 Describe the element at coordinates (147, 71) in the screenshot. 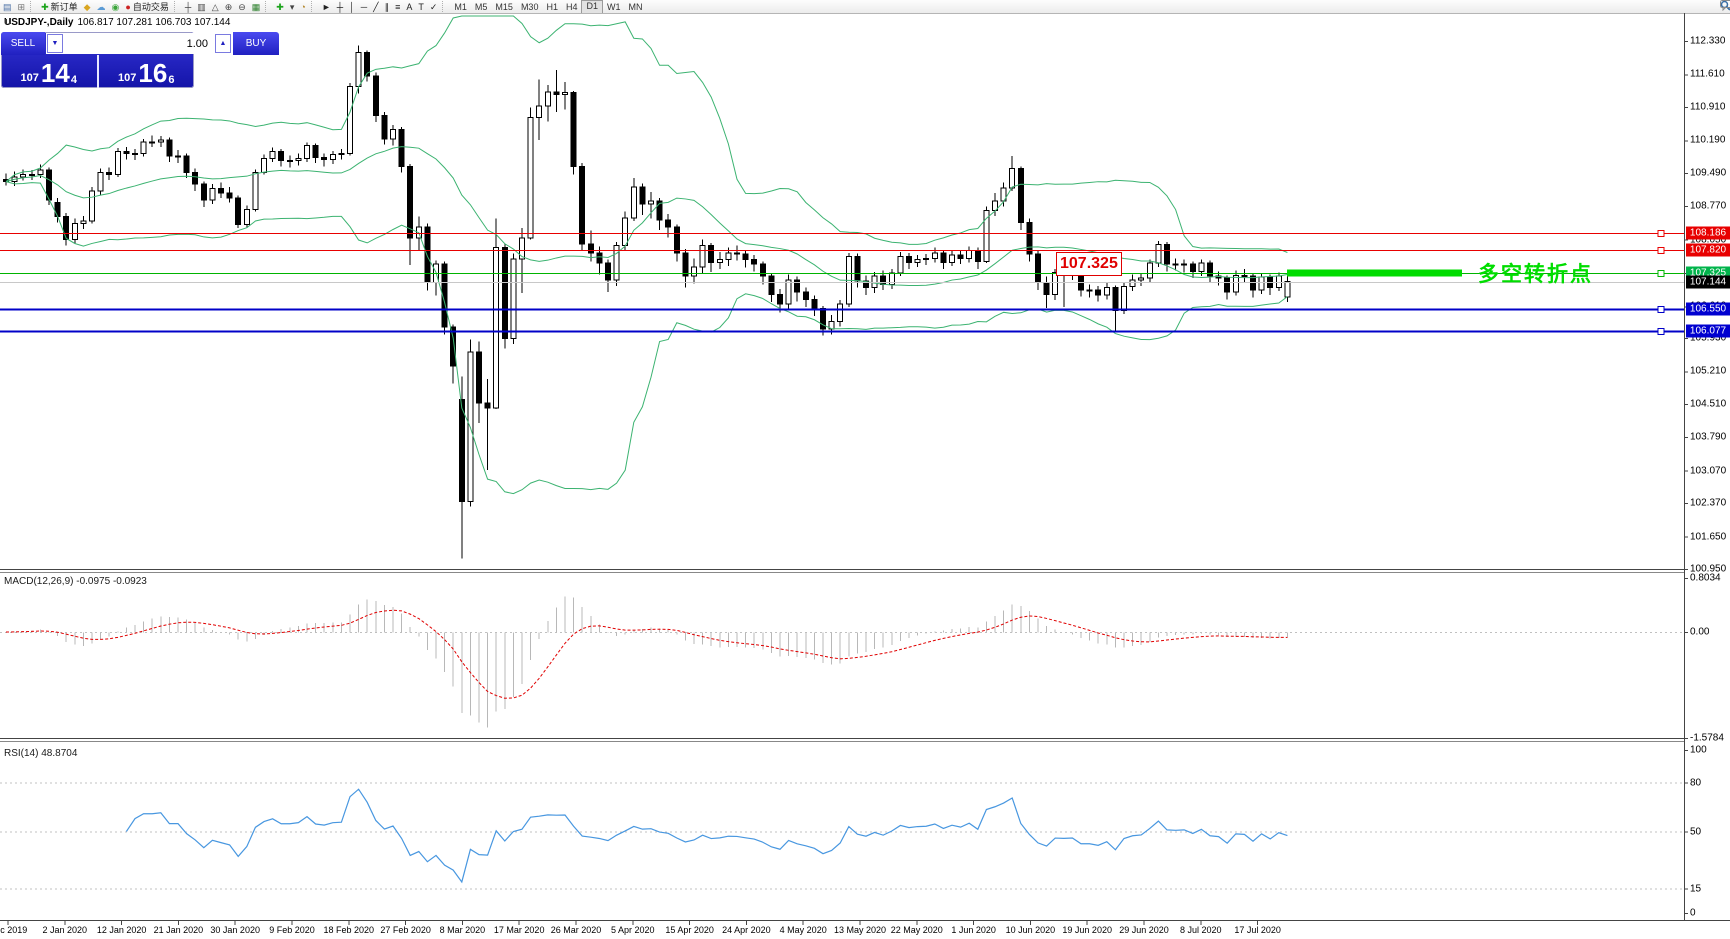

I see `ask-quote: 107 16 6` at that location.